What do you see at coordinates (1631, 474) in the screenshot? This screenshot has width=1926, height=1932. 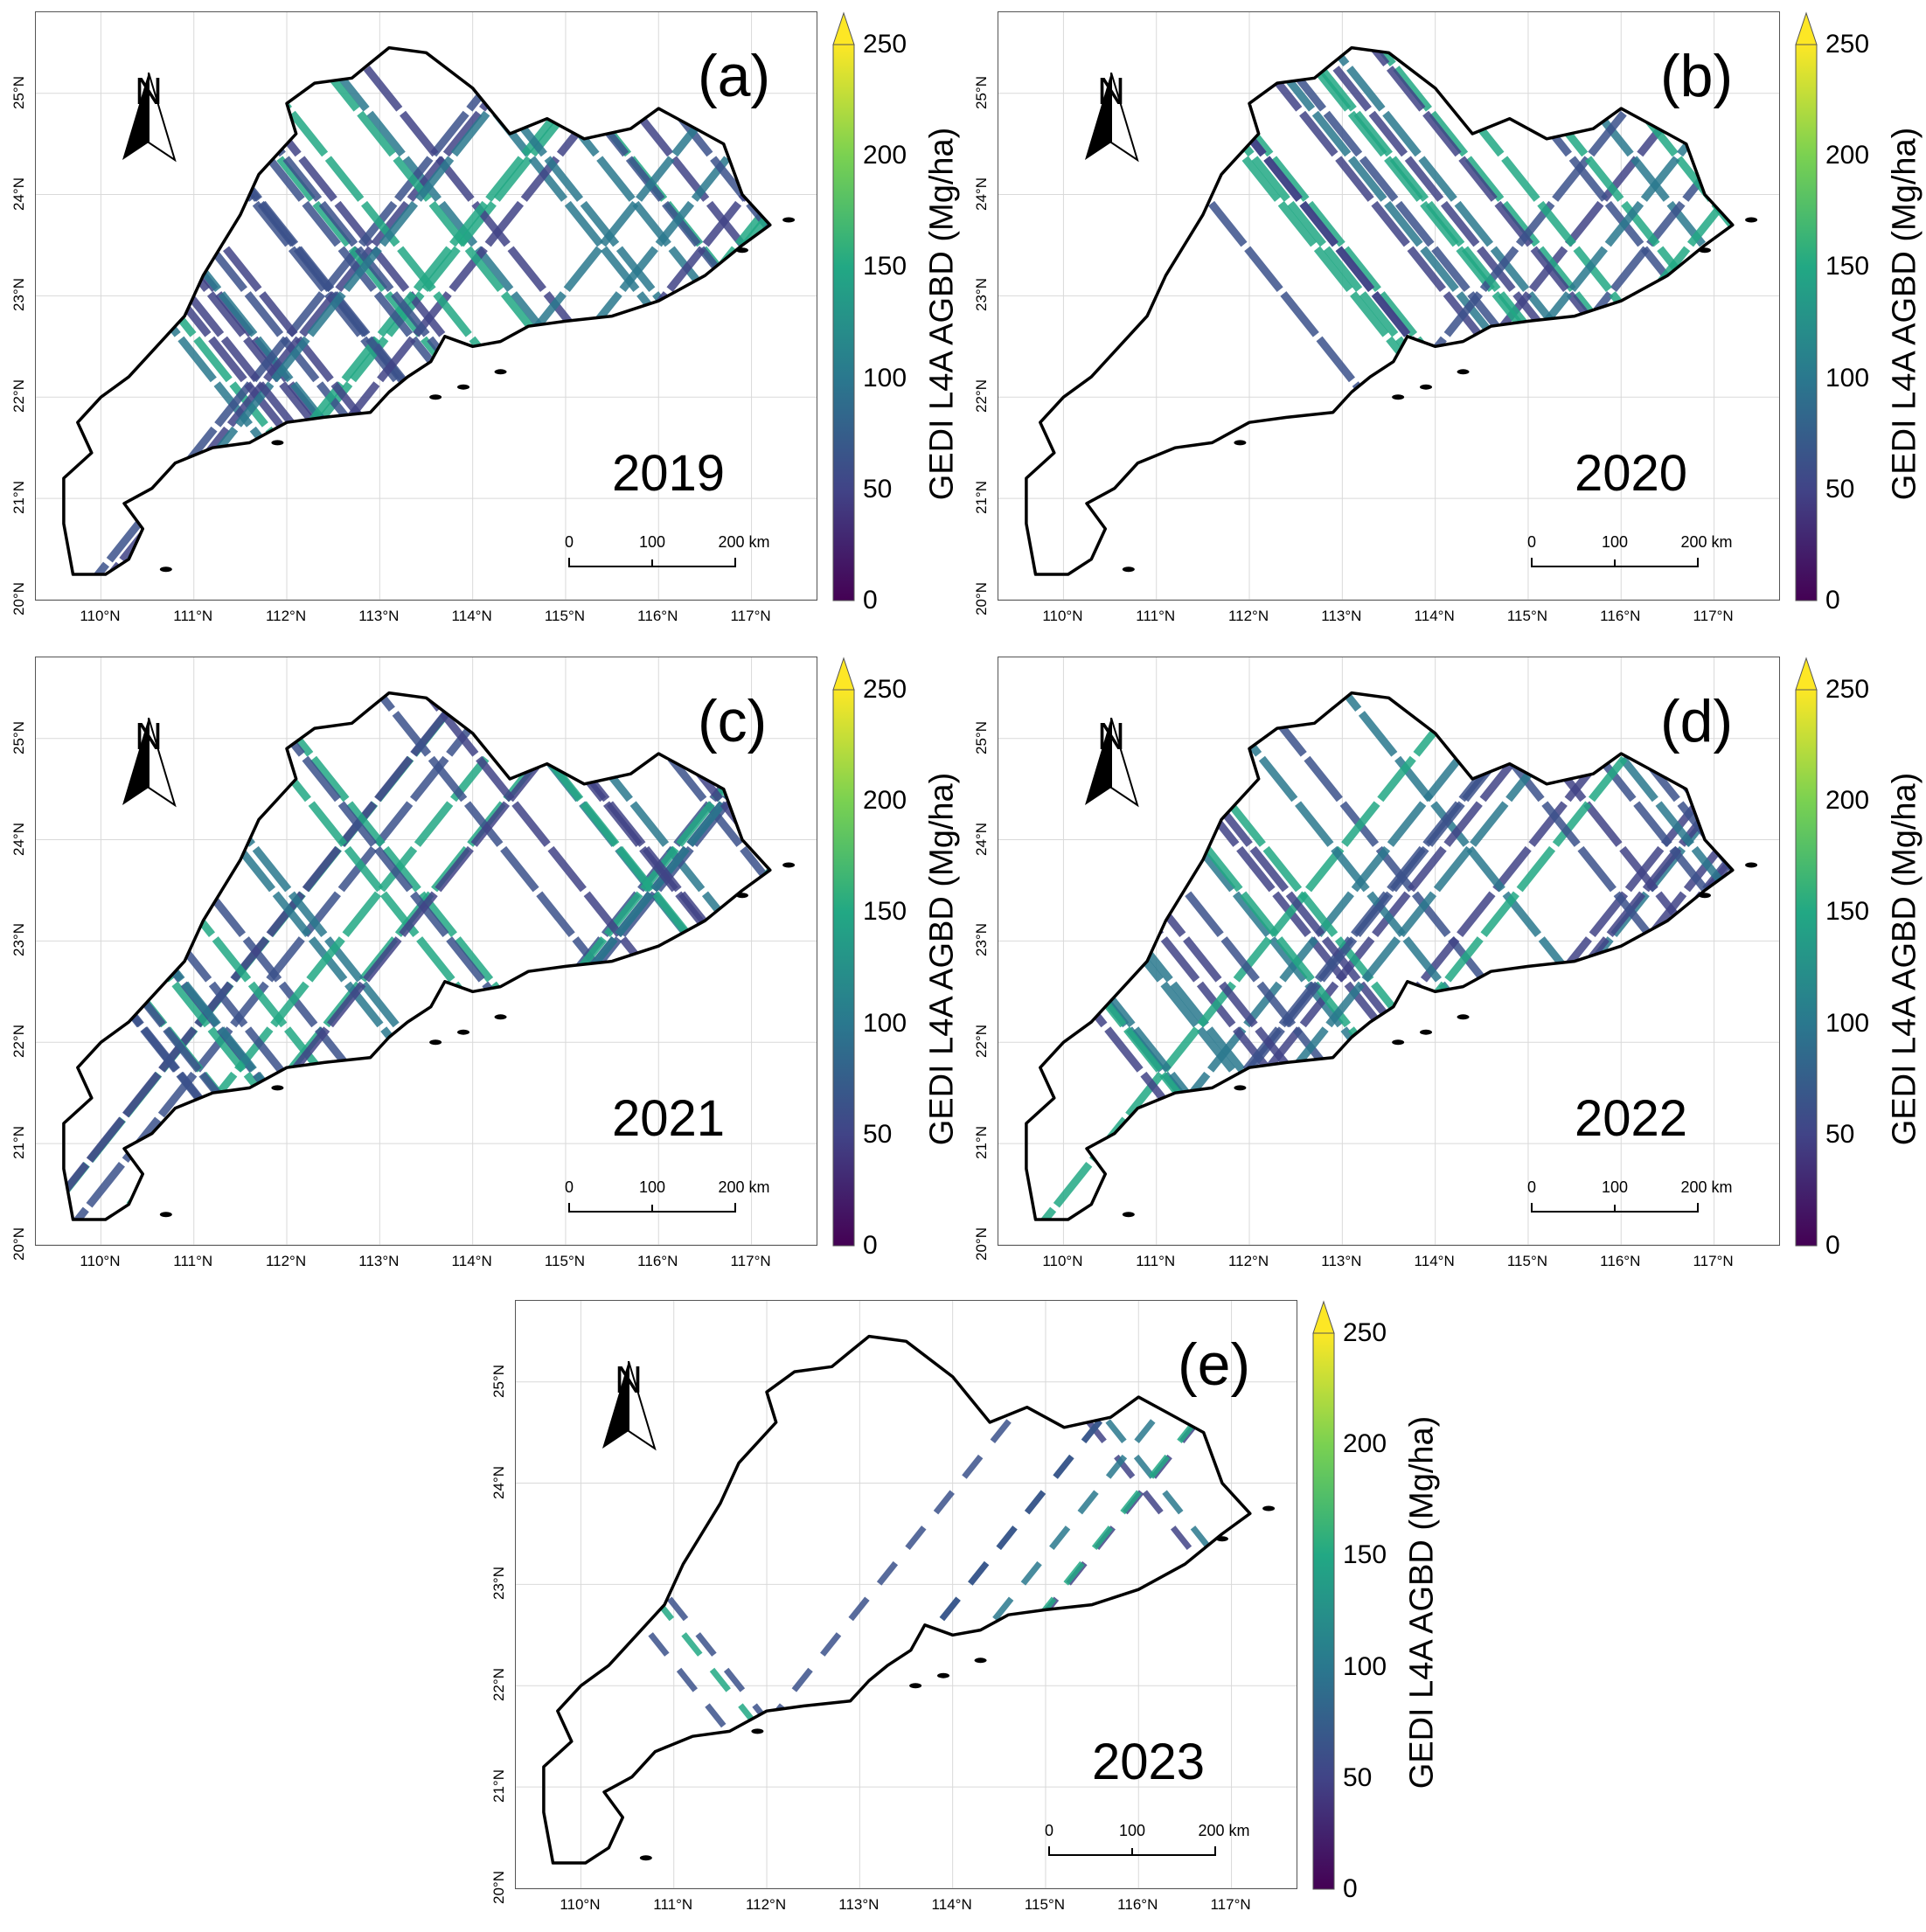 I see `year-label: 2020` at bounding box center [1631, 474].